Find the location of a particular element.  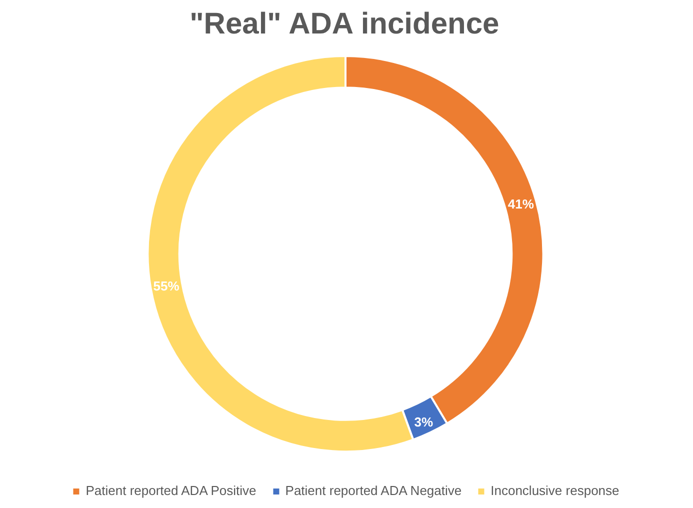

data-label: 3% is located at coordinates (424, 422).